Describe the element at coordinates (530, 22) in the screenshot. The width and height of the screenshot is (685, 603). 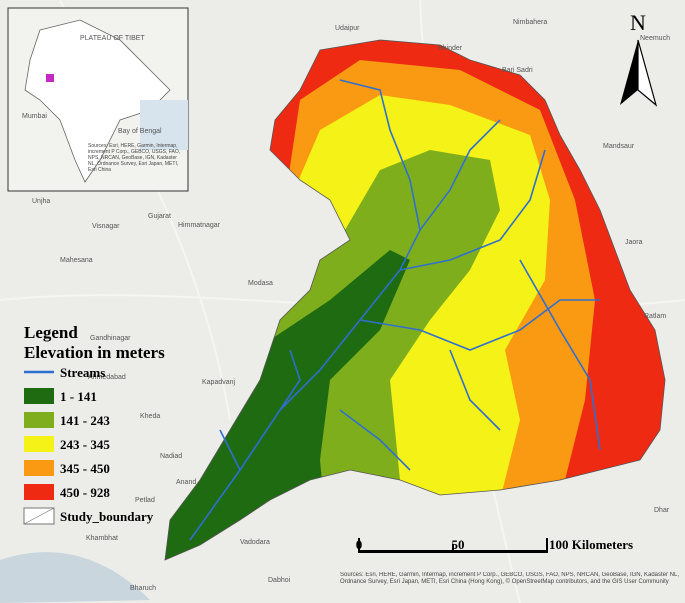
I see `place-label: Nimbahera` at that location.